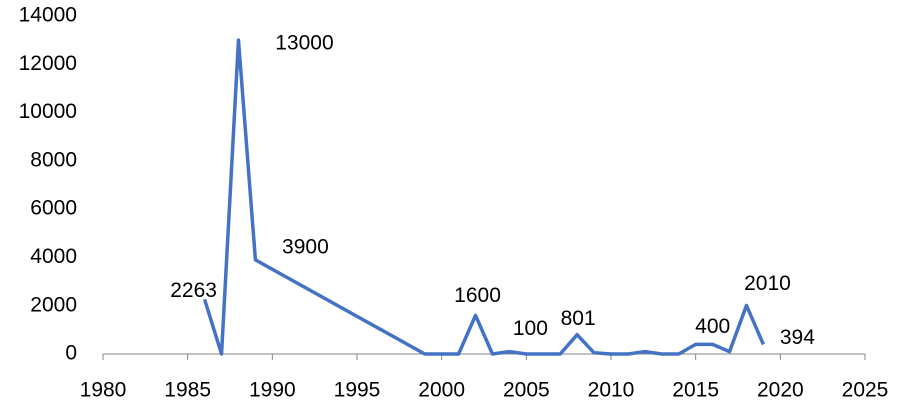 The image size is (910, 417). I want to click on x-tick-label: 1990, so click(272, 390).